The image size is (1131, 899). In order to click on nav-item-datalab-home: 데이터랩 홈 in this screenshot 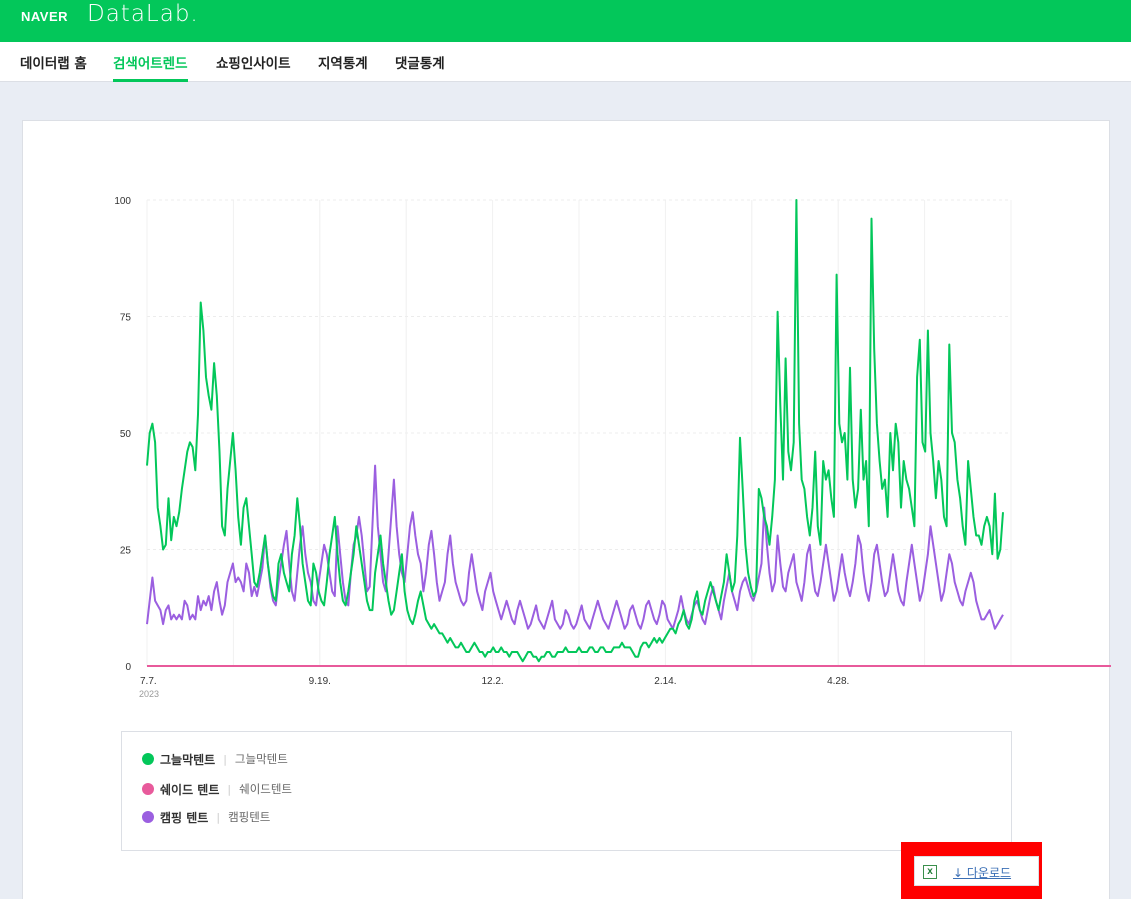, I will do `click(53, 64)`.